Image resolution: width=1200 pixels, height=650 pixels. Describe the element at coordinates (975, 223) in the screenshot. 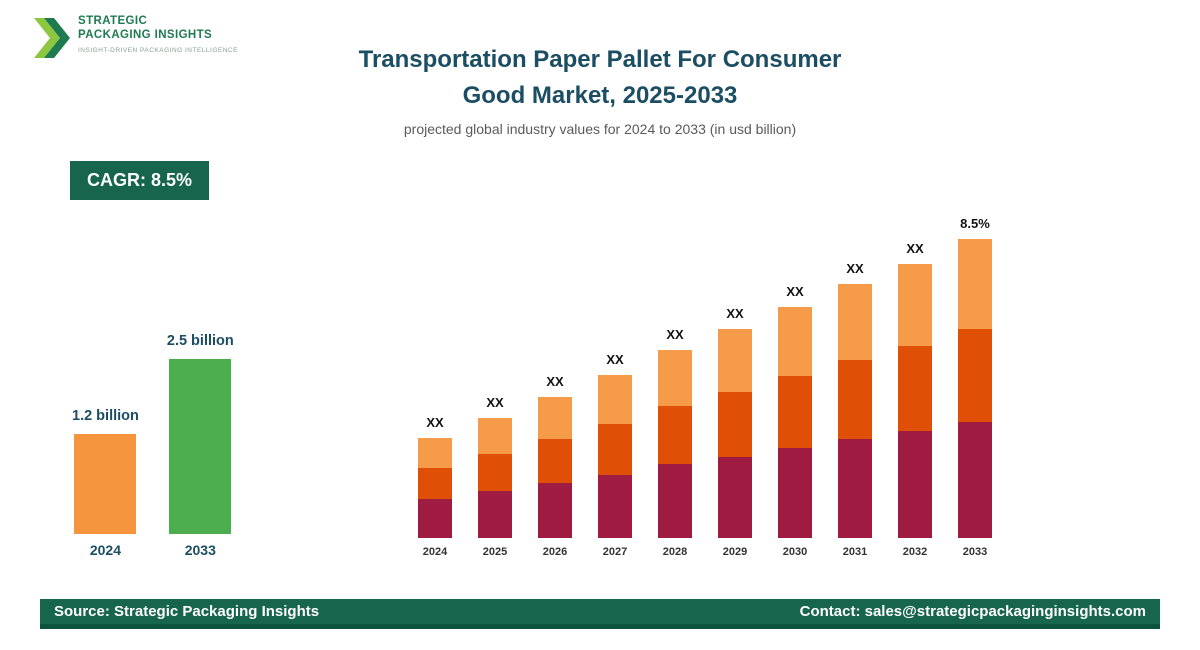

I see `bar-value-label: 8.5%` at that location.